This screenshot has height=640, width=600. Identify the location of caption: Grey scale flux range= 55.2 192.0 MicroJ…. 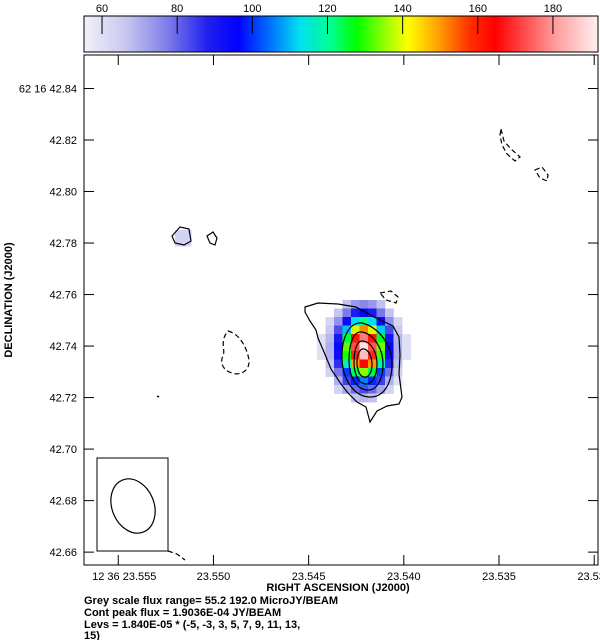
(211, 617).